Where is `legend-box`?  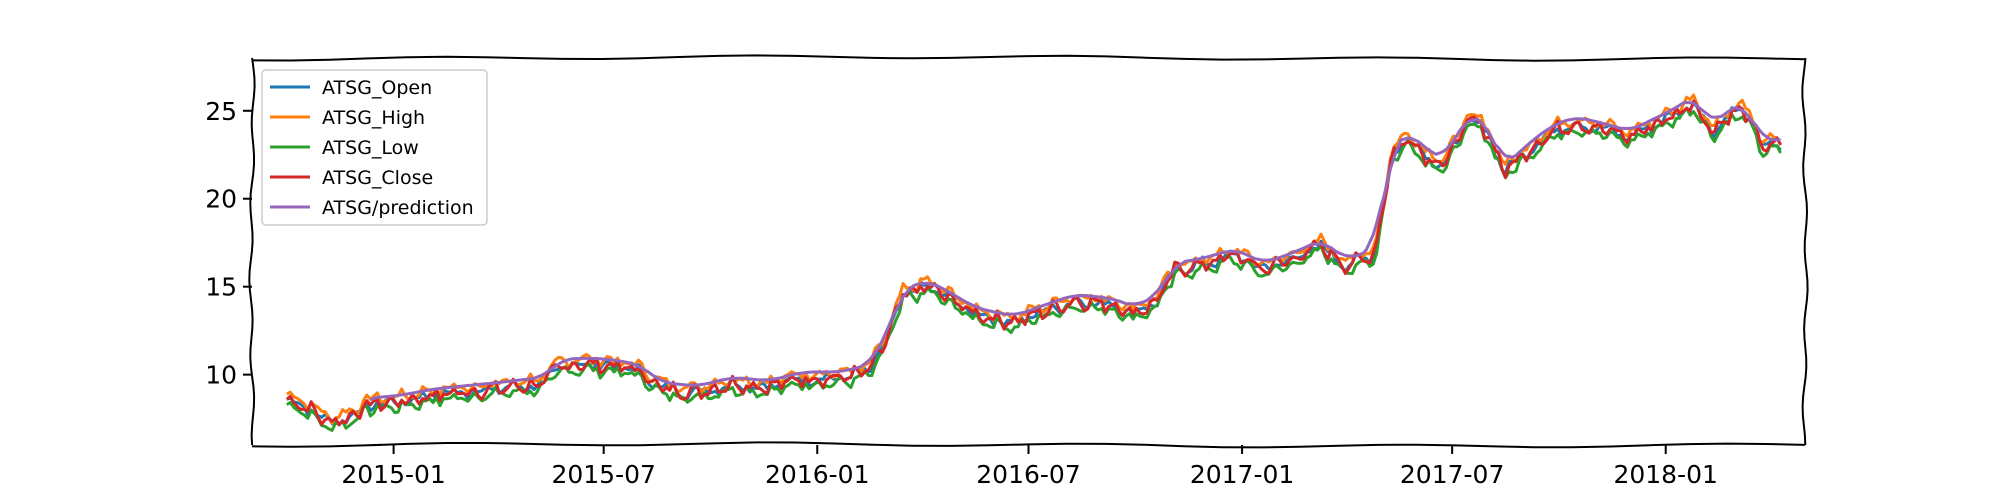
legend-box is located at coordinates (374, 147).